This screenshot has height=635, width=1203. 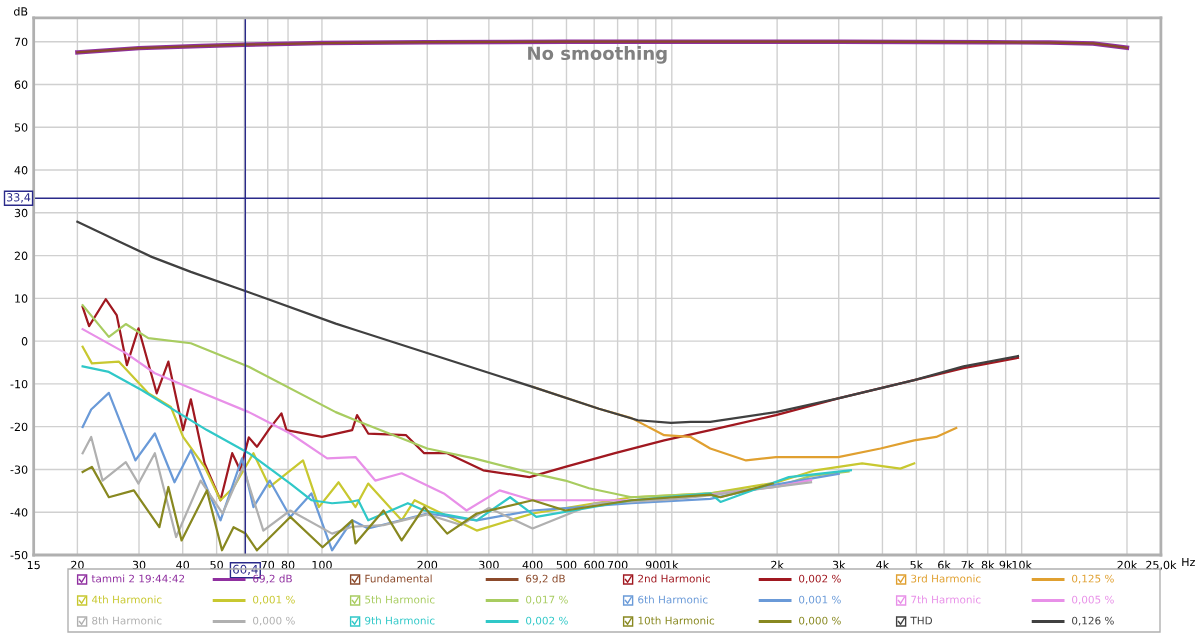 What do you see at coordinates (946, 599) in the screenshot?
I see `legend-label: 7th Harmonic` at bounding box center [946, 599].